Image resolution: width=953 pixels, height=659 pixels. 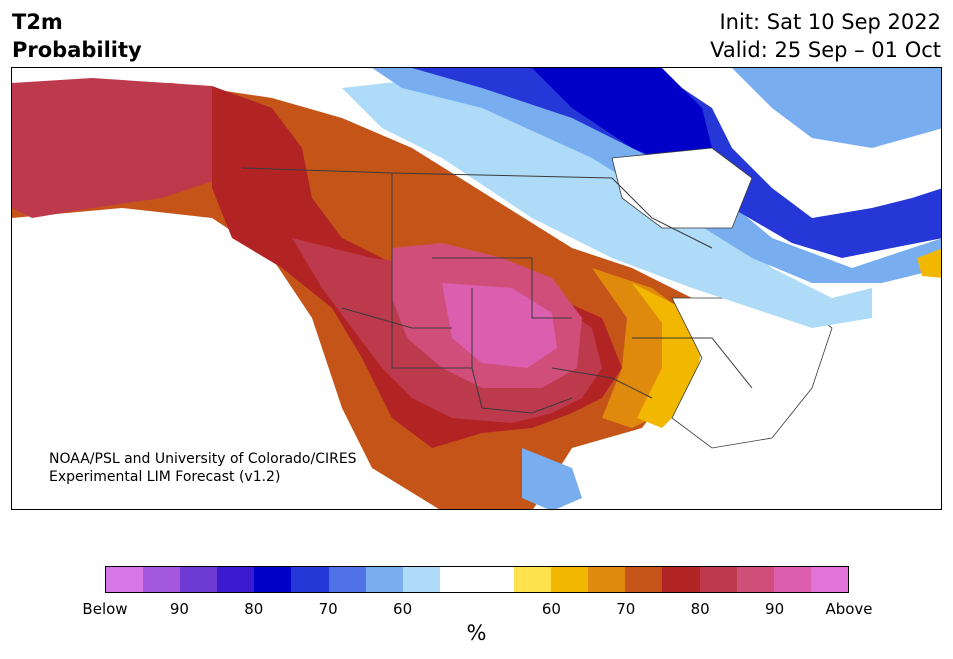 What do you see at coordinates (499, 325) in the screenshot?
I see `west-peak-region` at bounding box center [499, 325].